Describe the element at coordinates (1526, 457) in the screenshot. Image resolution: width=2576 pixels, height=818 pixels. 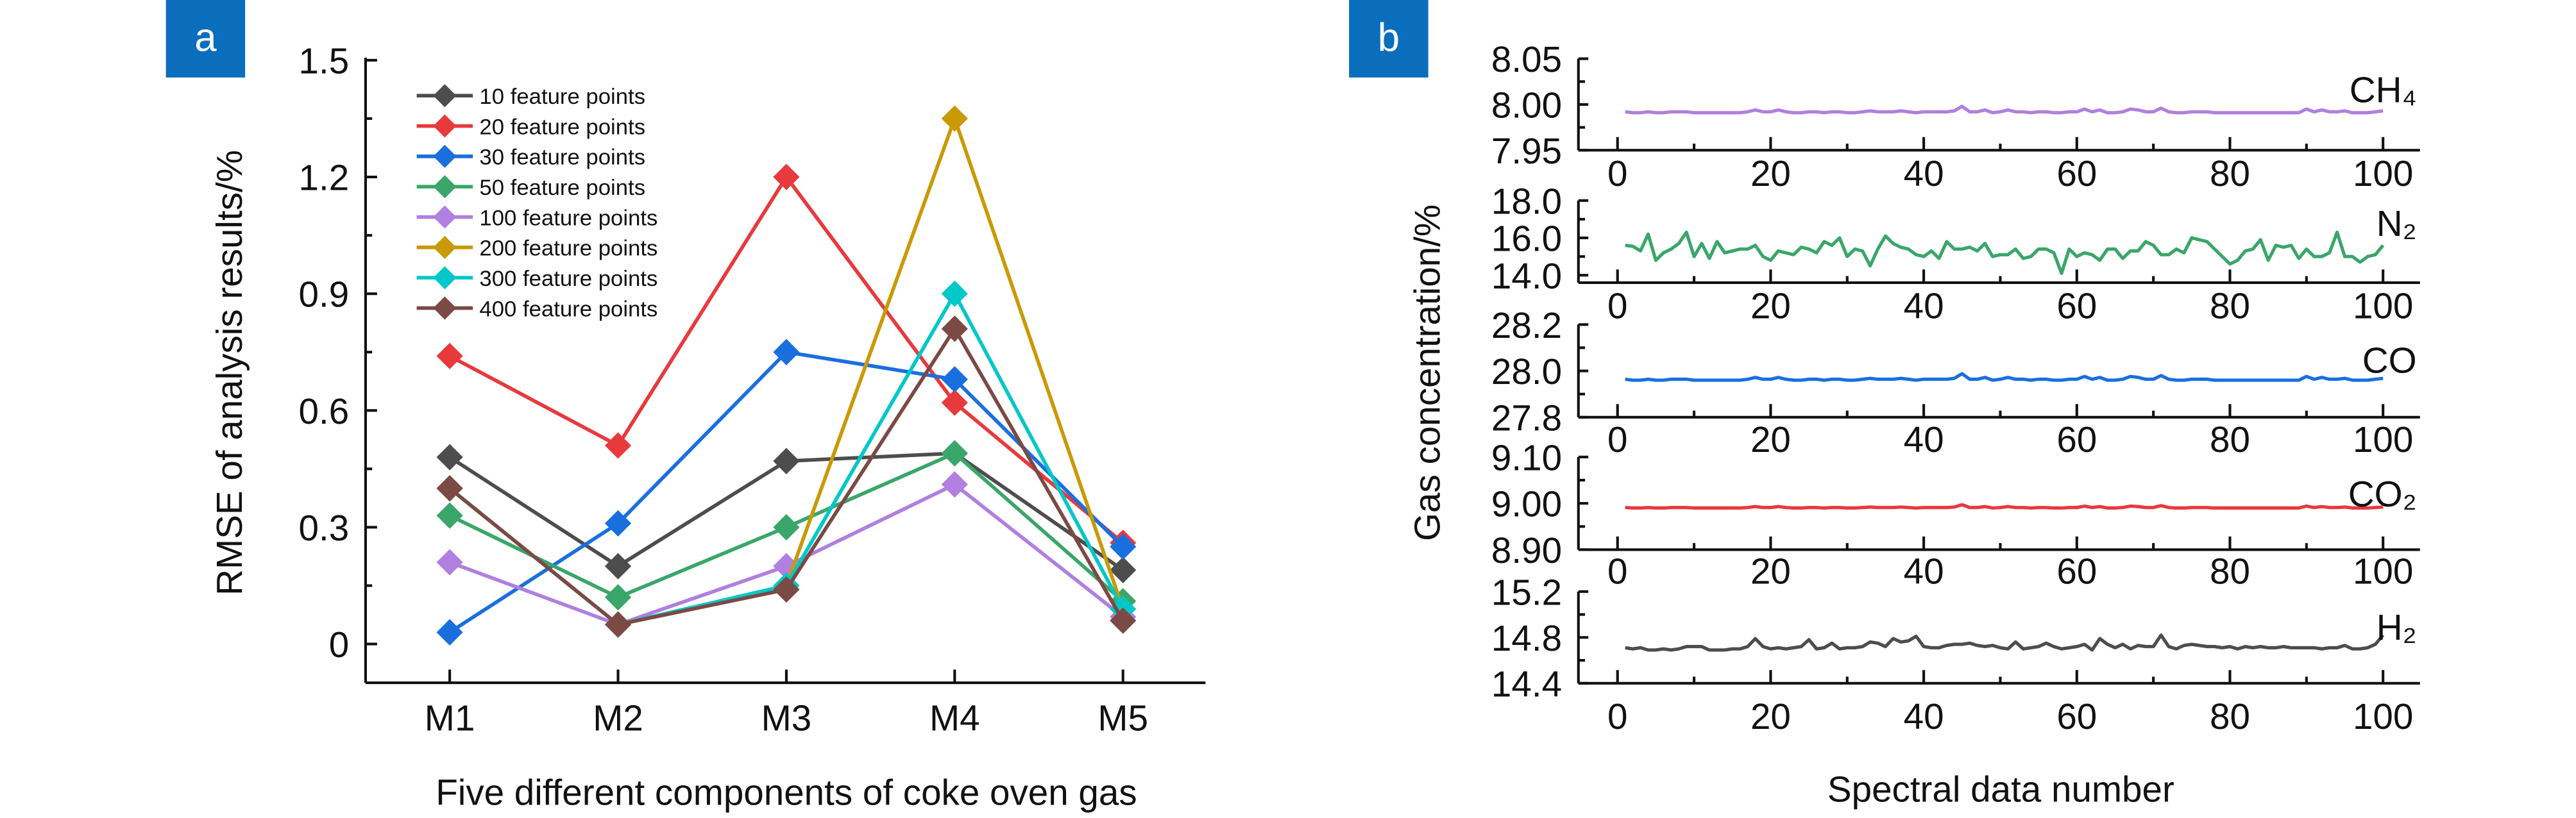
I see `y-tick-label: 9.10` at that location.